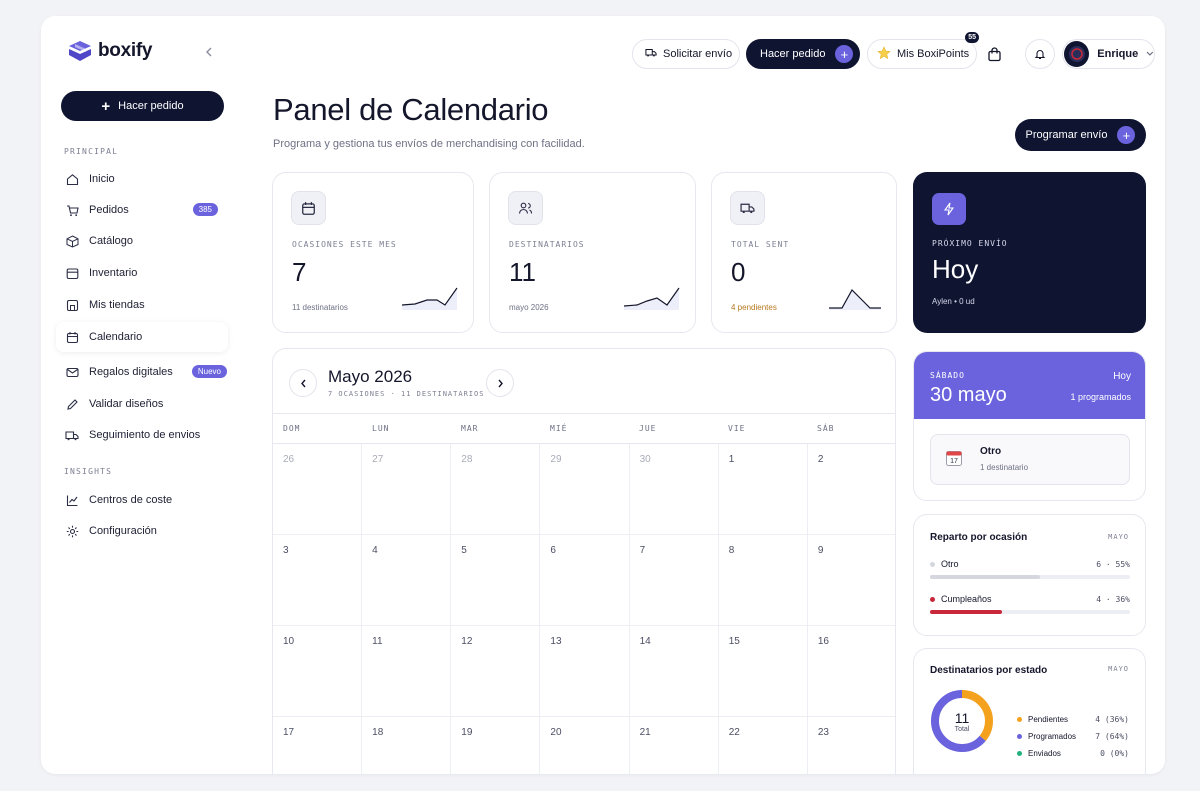 This screenshot has height=791, width=1200. Describe the element at coordinates (109, 210) in the screenshot. I see `sidebar-item-label: Pedidos` at that location.